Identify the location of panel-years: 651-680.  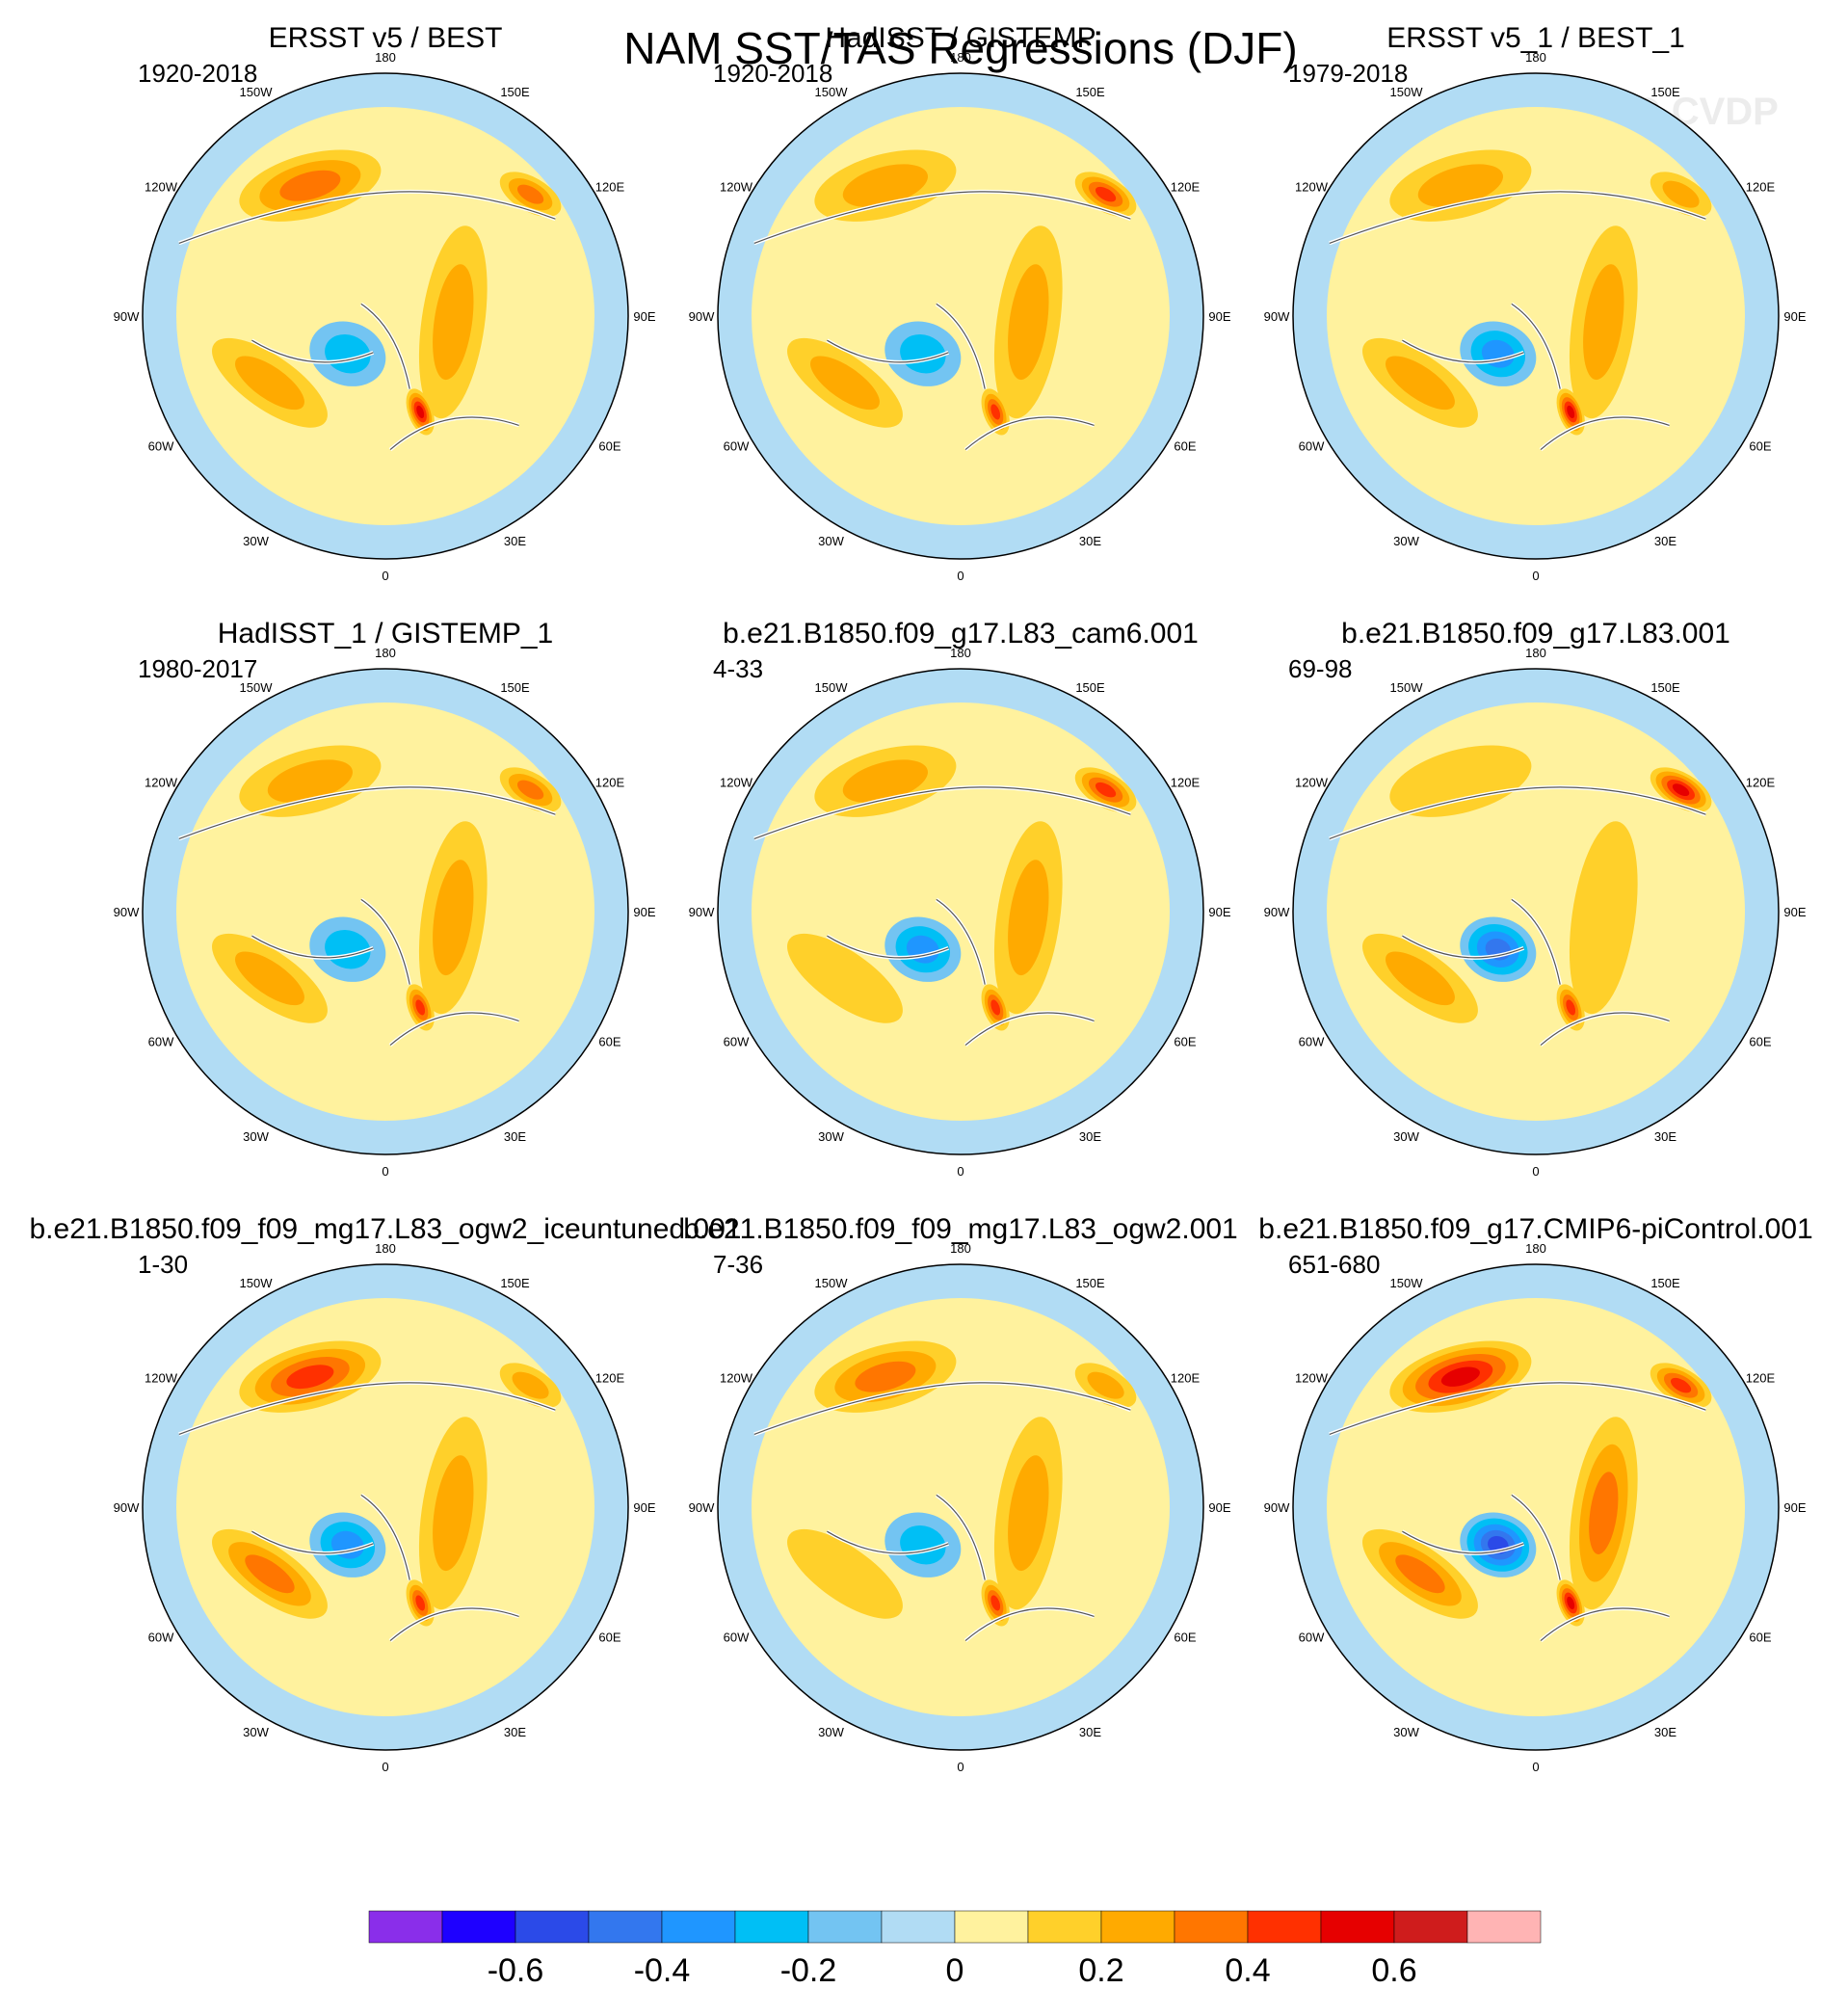
(1334, 1264).